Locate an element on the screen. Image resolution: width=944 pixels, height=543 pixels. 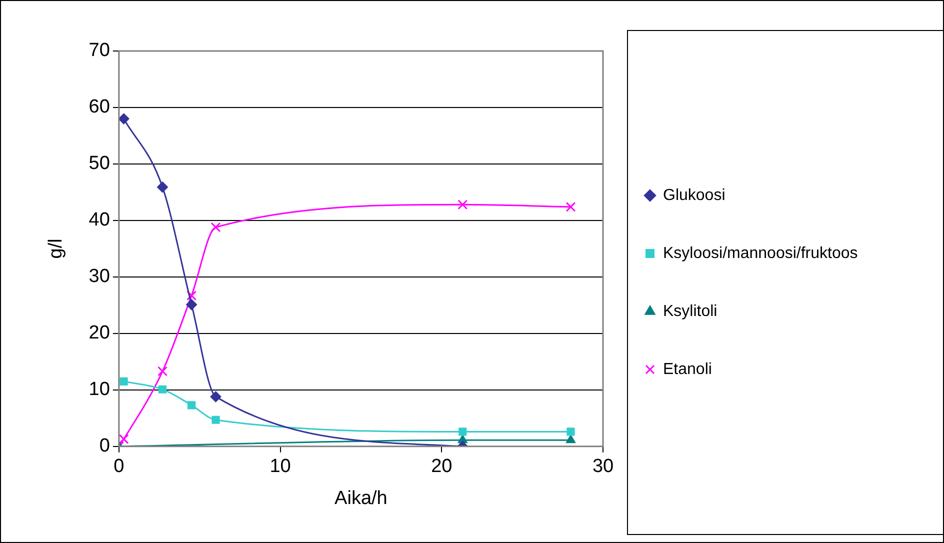
x-tick-label: 30 is located at coordinates (603, 467).